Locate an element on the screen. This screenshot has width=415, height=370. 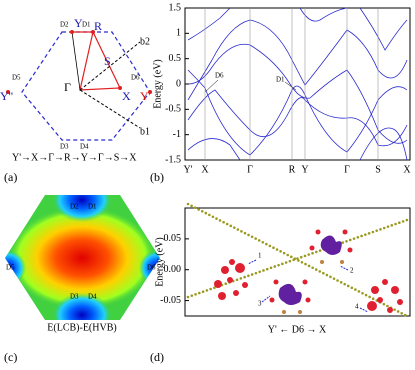
y-tick-label: 0.05 is located at coordinates (173, 238).